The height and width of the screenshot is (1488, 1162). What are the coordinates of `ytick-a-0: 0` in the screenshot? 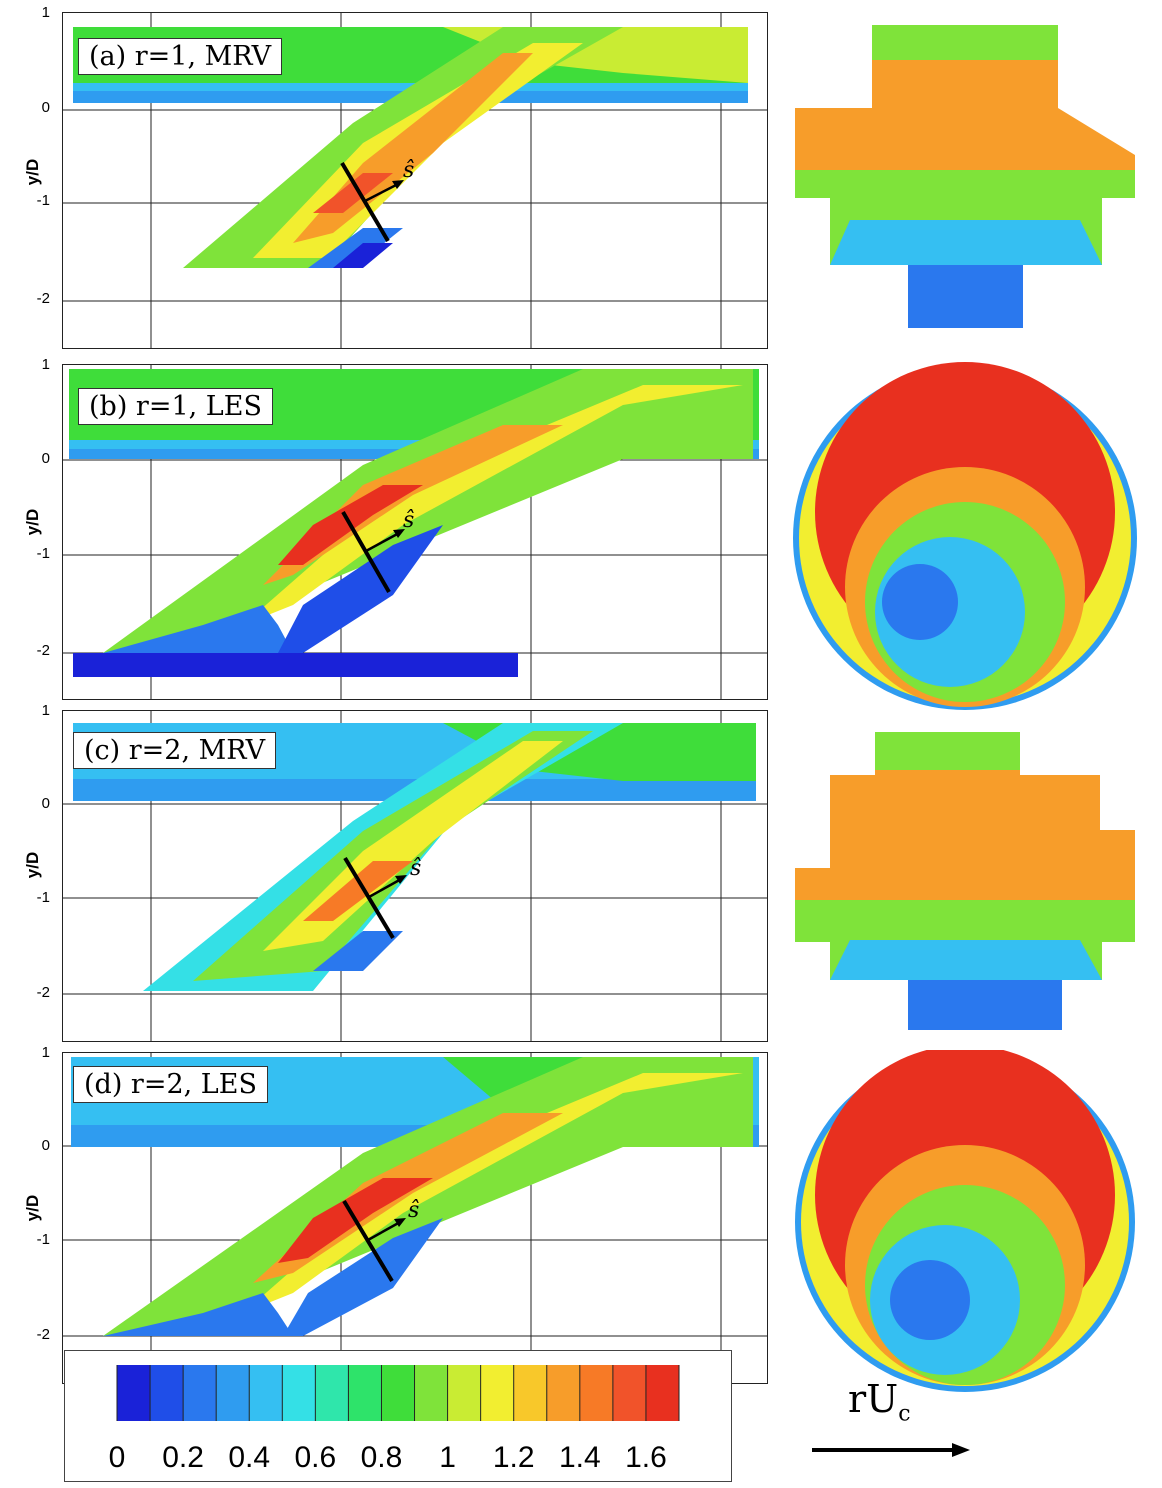 It's located at (45, 107).